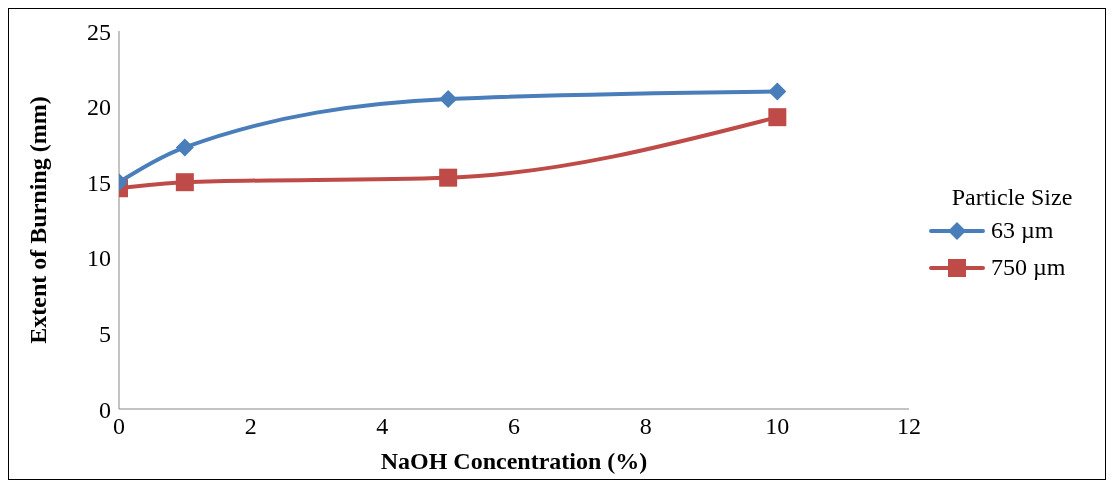 This screenshot has height=489, width=1114. What do you see at coordinates (777, 426) in the screenshot?
I see `x-tick-label: 10` at bounding box center [777, 426].